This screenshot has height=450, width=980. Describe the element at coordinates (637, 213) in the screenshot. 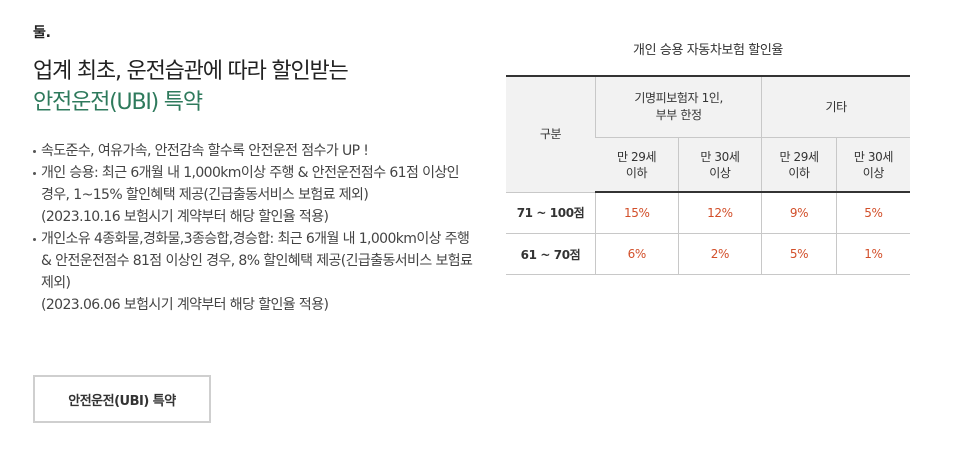

I see `rate-cell: 15%` at that location.